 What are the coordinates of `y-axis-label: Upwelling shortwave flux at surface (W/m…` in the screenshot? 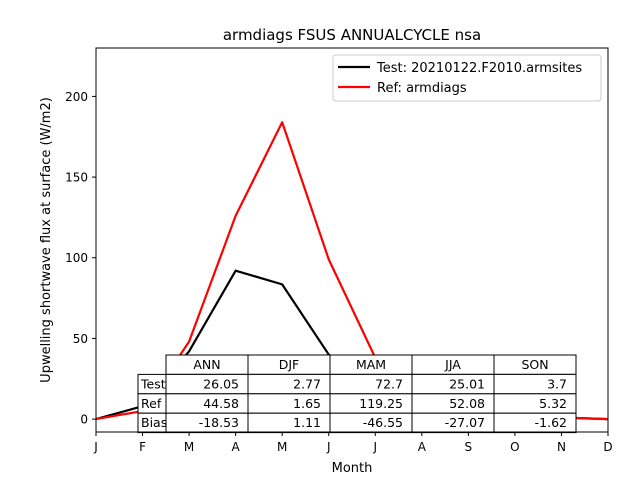 It's located at (46, 240).